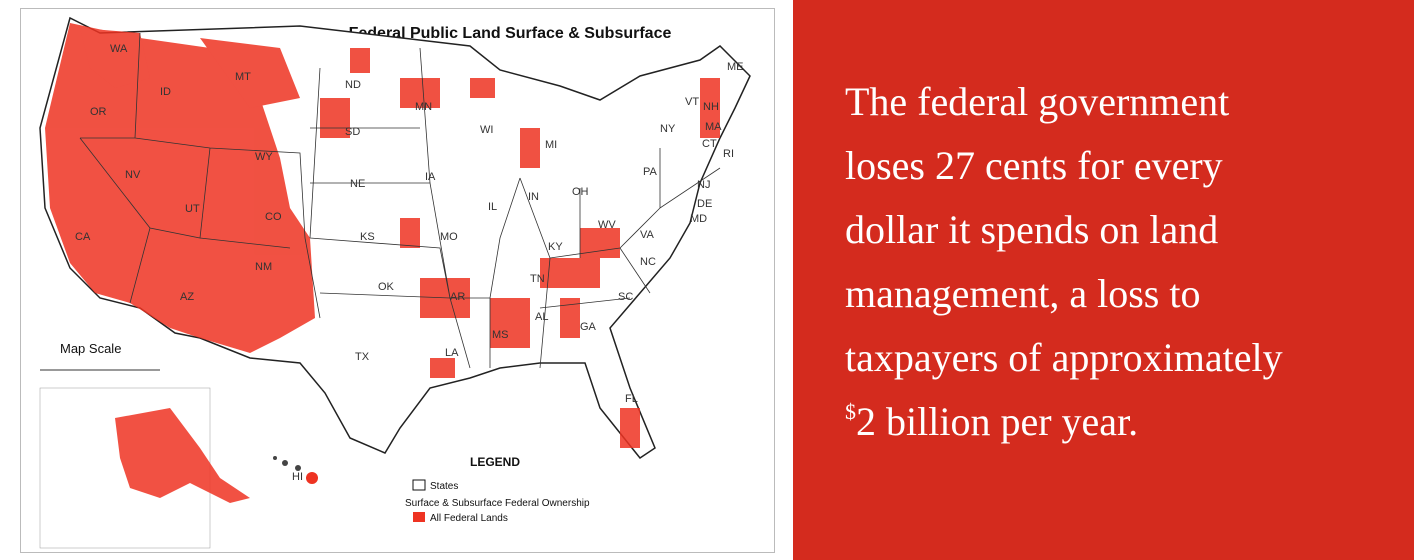 The height and width of the screenshot is (560, 1414). What do you see at coordinates (555, 247) in the screenshot?
I see `state-label: KY` at bounding box center [555, 247].